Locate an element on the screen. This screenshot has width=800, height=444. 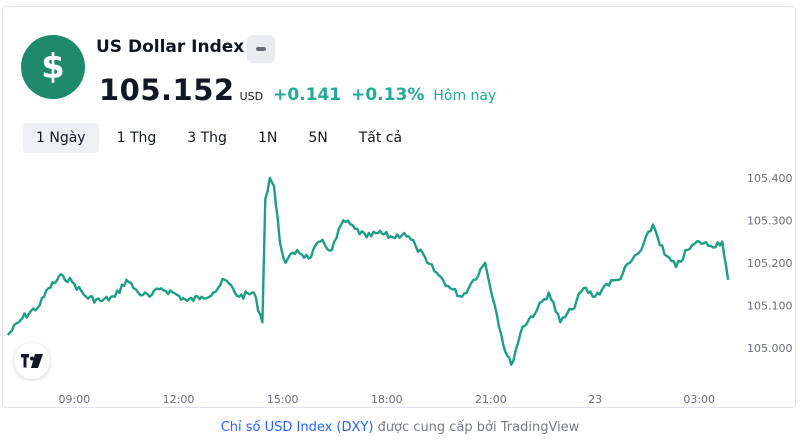
tab-5-years: 5N is located at coordinates (318, 138).